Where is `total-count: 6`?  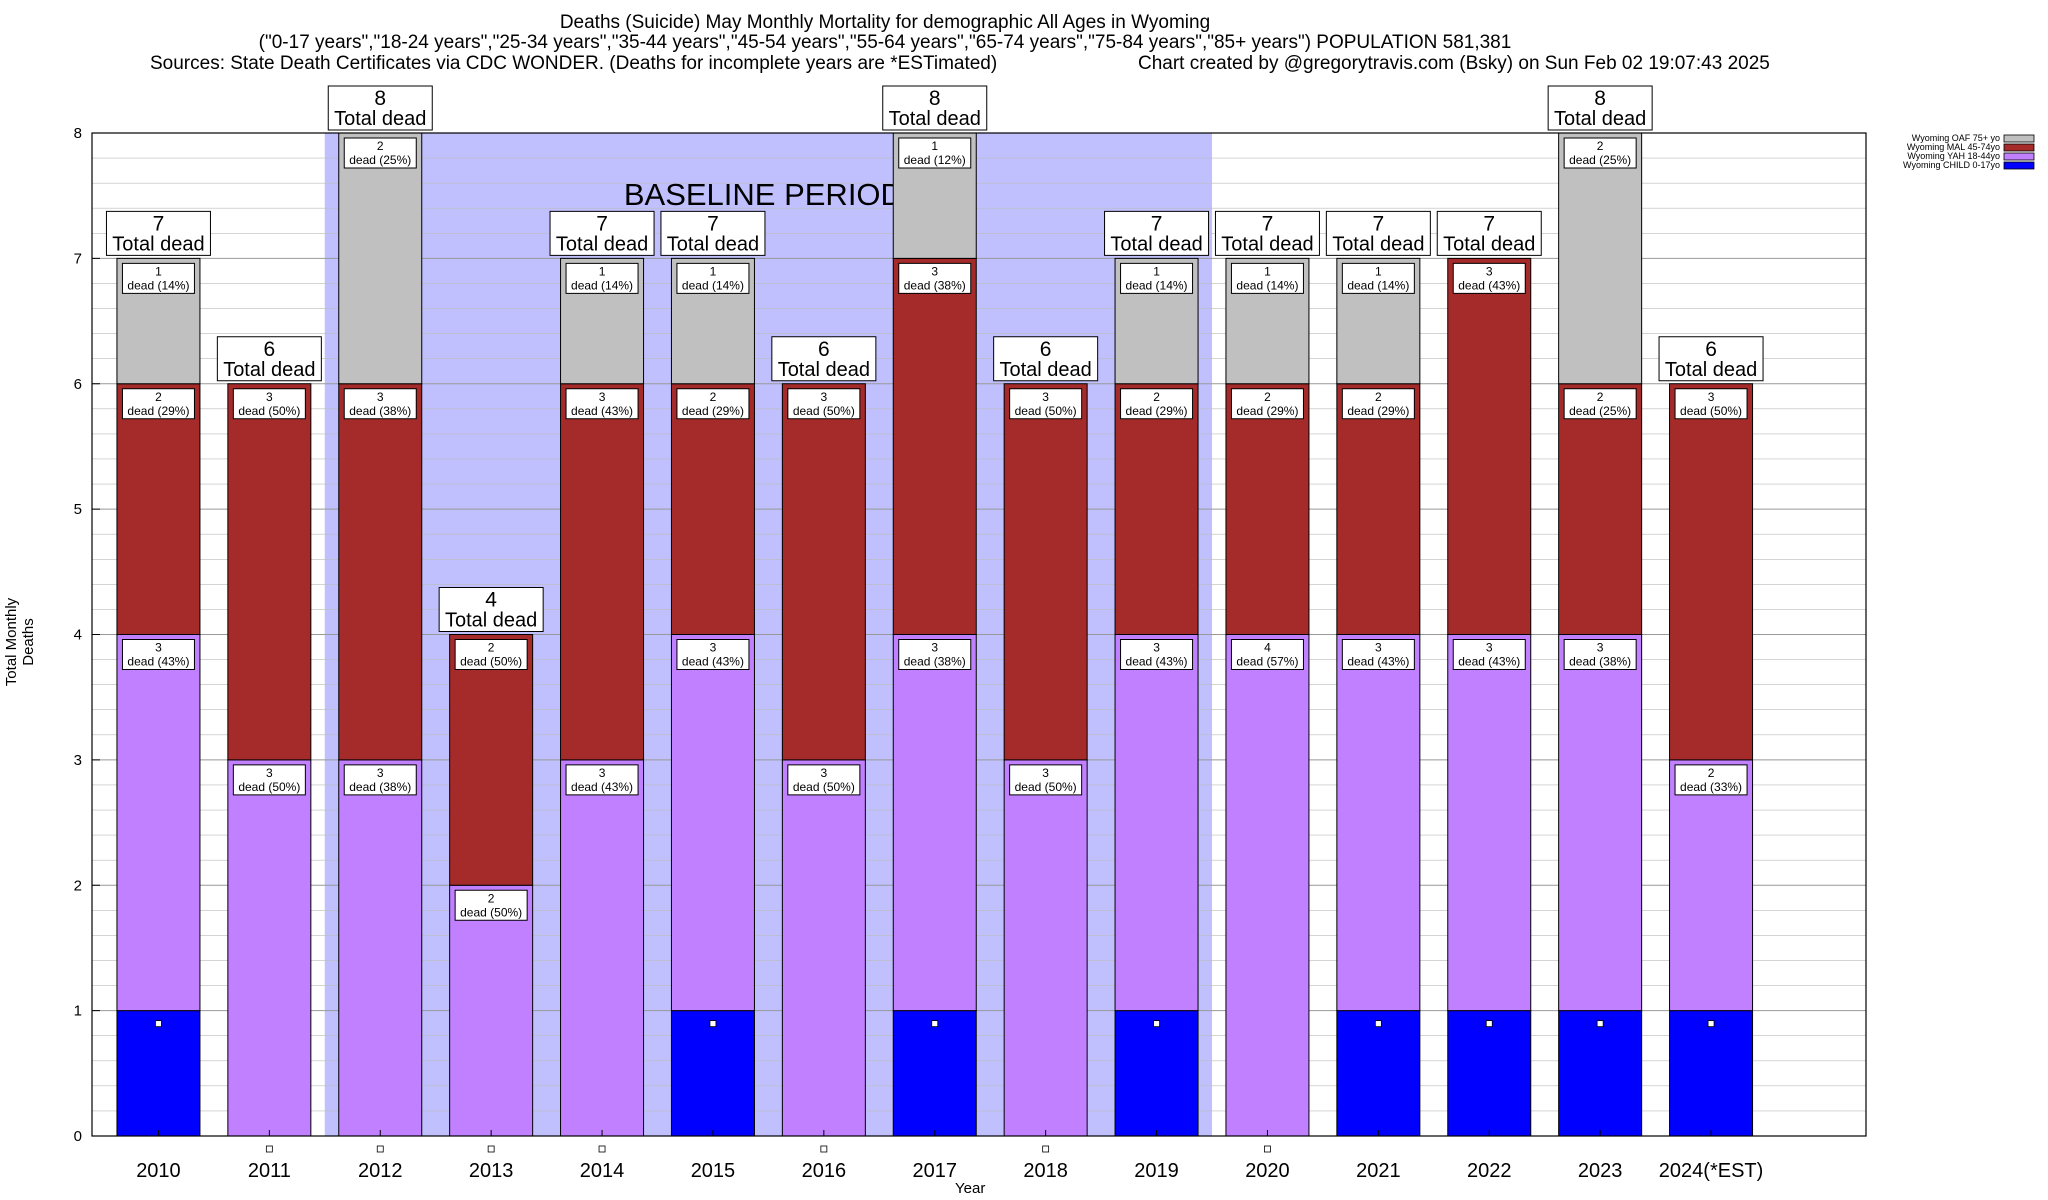 total-count: 6 is located at coordinates (824, 349).